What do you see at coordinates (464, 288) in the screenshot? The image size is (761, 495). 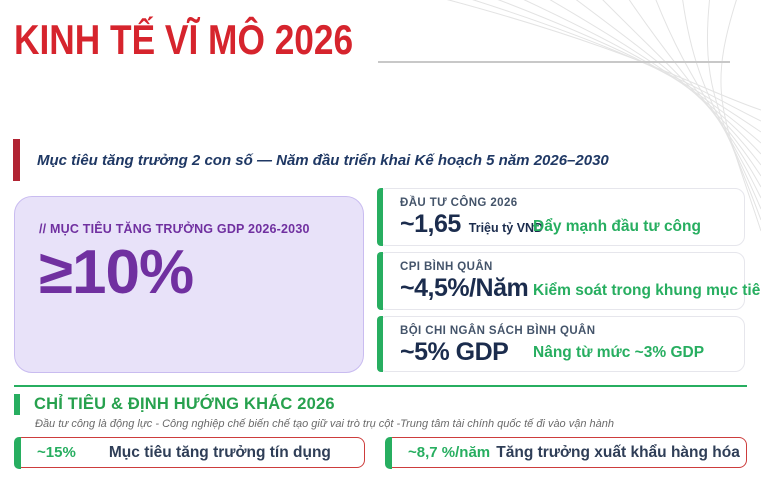 I see `card-value: ~4,5%/Năm` at bounding box center [464, 288].